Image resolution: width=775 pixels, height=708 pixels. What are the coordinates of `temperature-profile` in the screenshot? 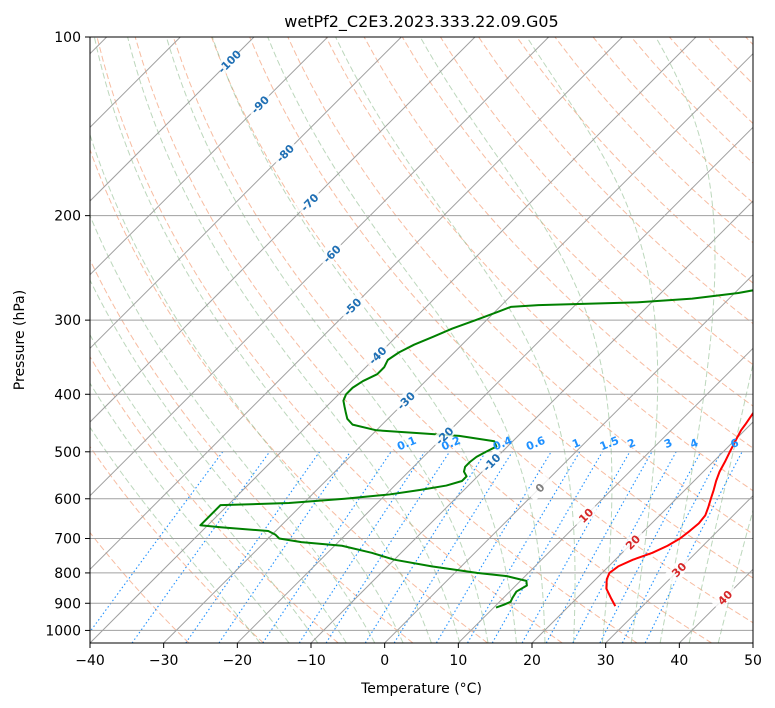 It's located at (679, 508).